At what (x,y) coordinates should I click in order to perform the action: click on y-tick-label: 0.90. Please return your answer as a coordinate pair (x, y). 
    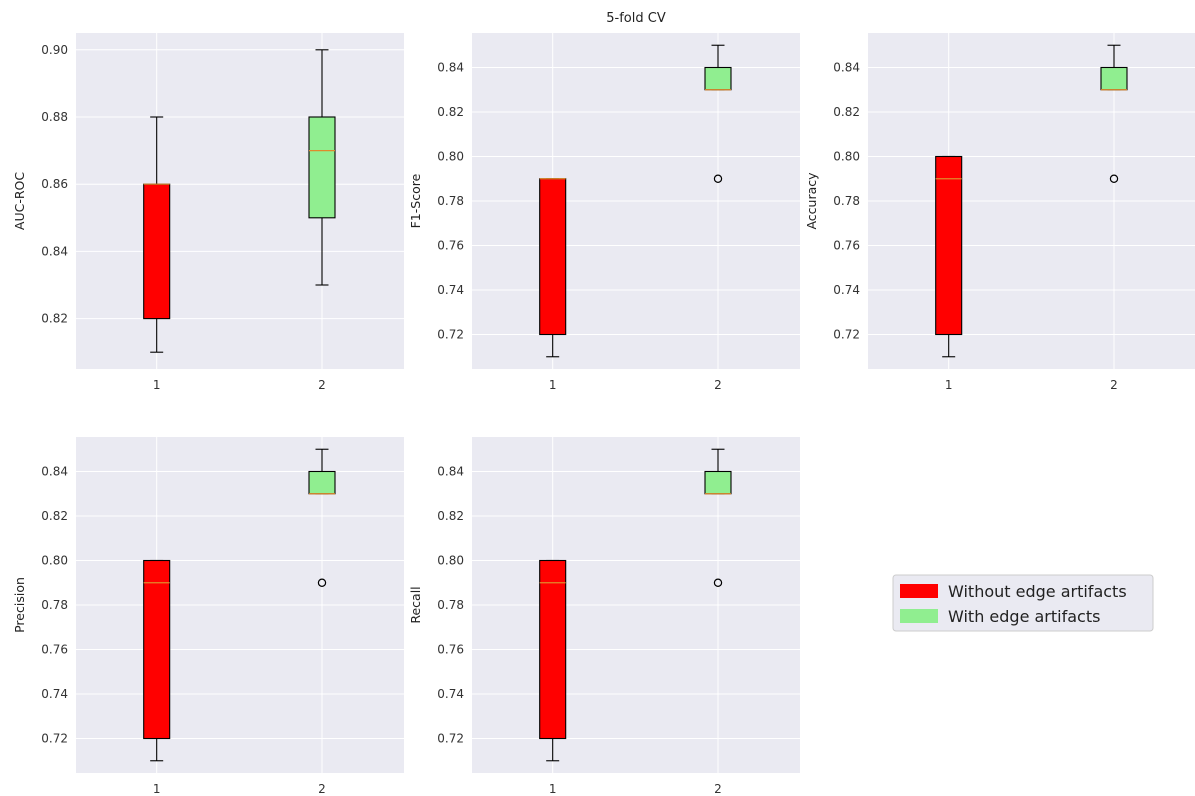
    Looking at the image, I should click on (54, 50).